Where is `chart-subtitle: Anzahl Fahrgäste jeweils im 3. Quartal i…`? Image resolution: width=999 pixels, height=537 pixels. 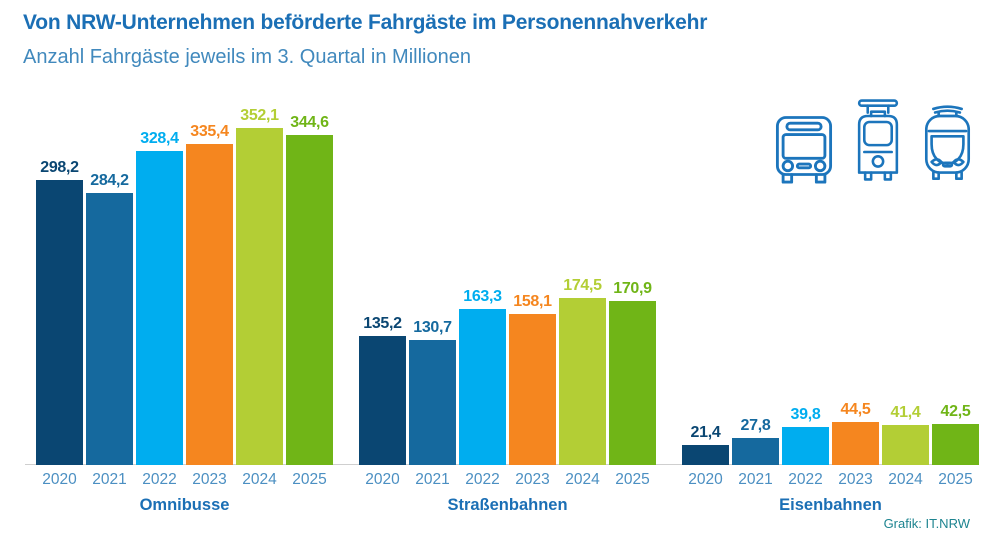 chart-subtitle: Anzahl Fahrgäste jeweils im 3. Quartal i… is located at coordinates (247, 57).